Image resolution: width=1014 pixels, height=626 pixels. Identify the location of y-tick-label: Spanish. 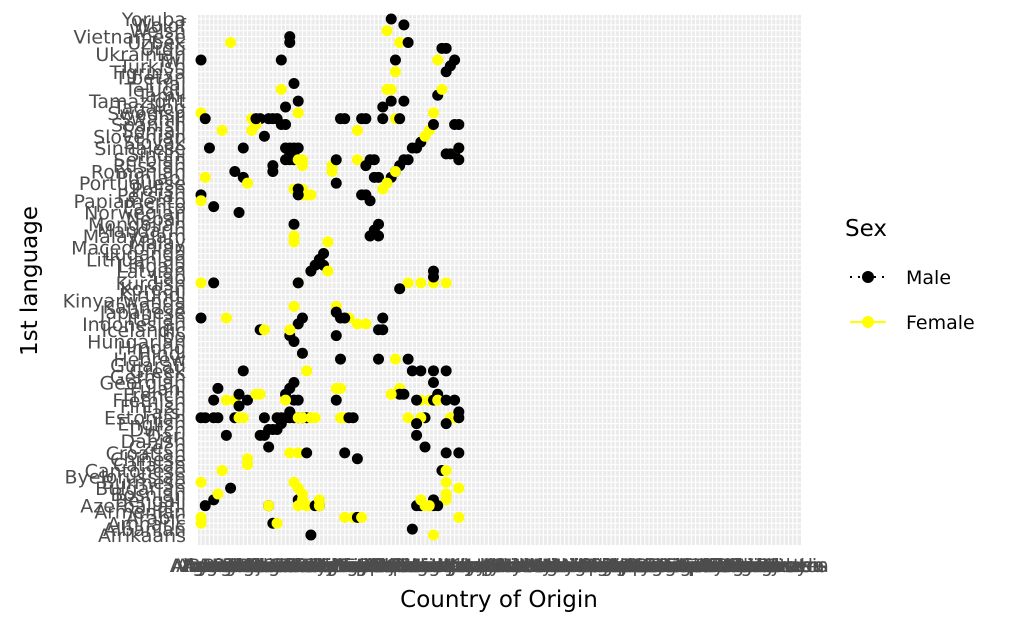
(148, 126).